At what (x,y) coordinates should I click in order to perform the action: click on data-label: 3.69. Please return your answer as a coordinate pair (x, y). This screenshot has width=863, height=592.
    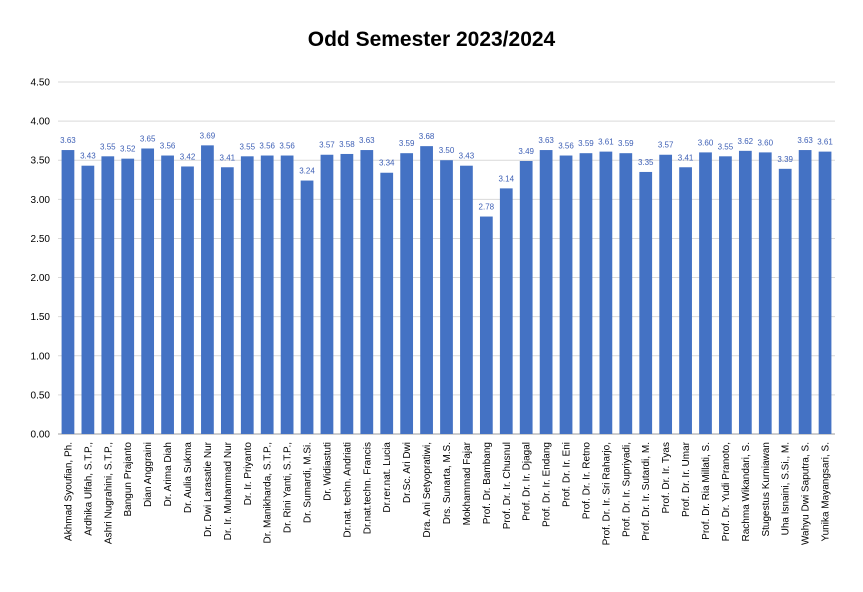
    Looking at the image, I should click on (208, 135).